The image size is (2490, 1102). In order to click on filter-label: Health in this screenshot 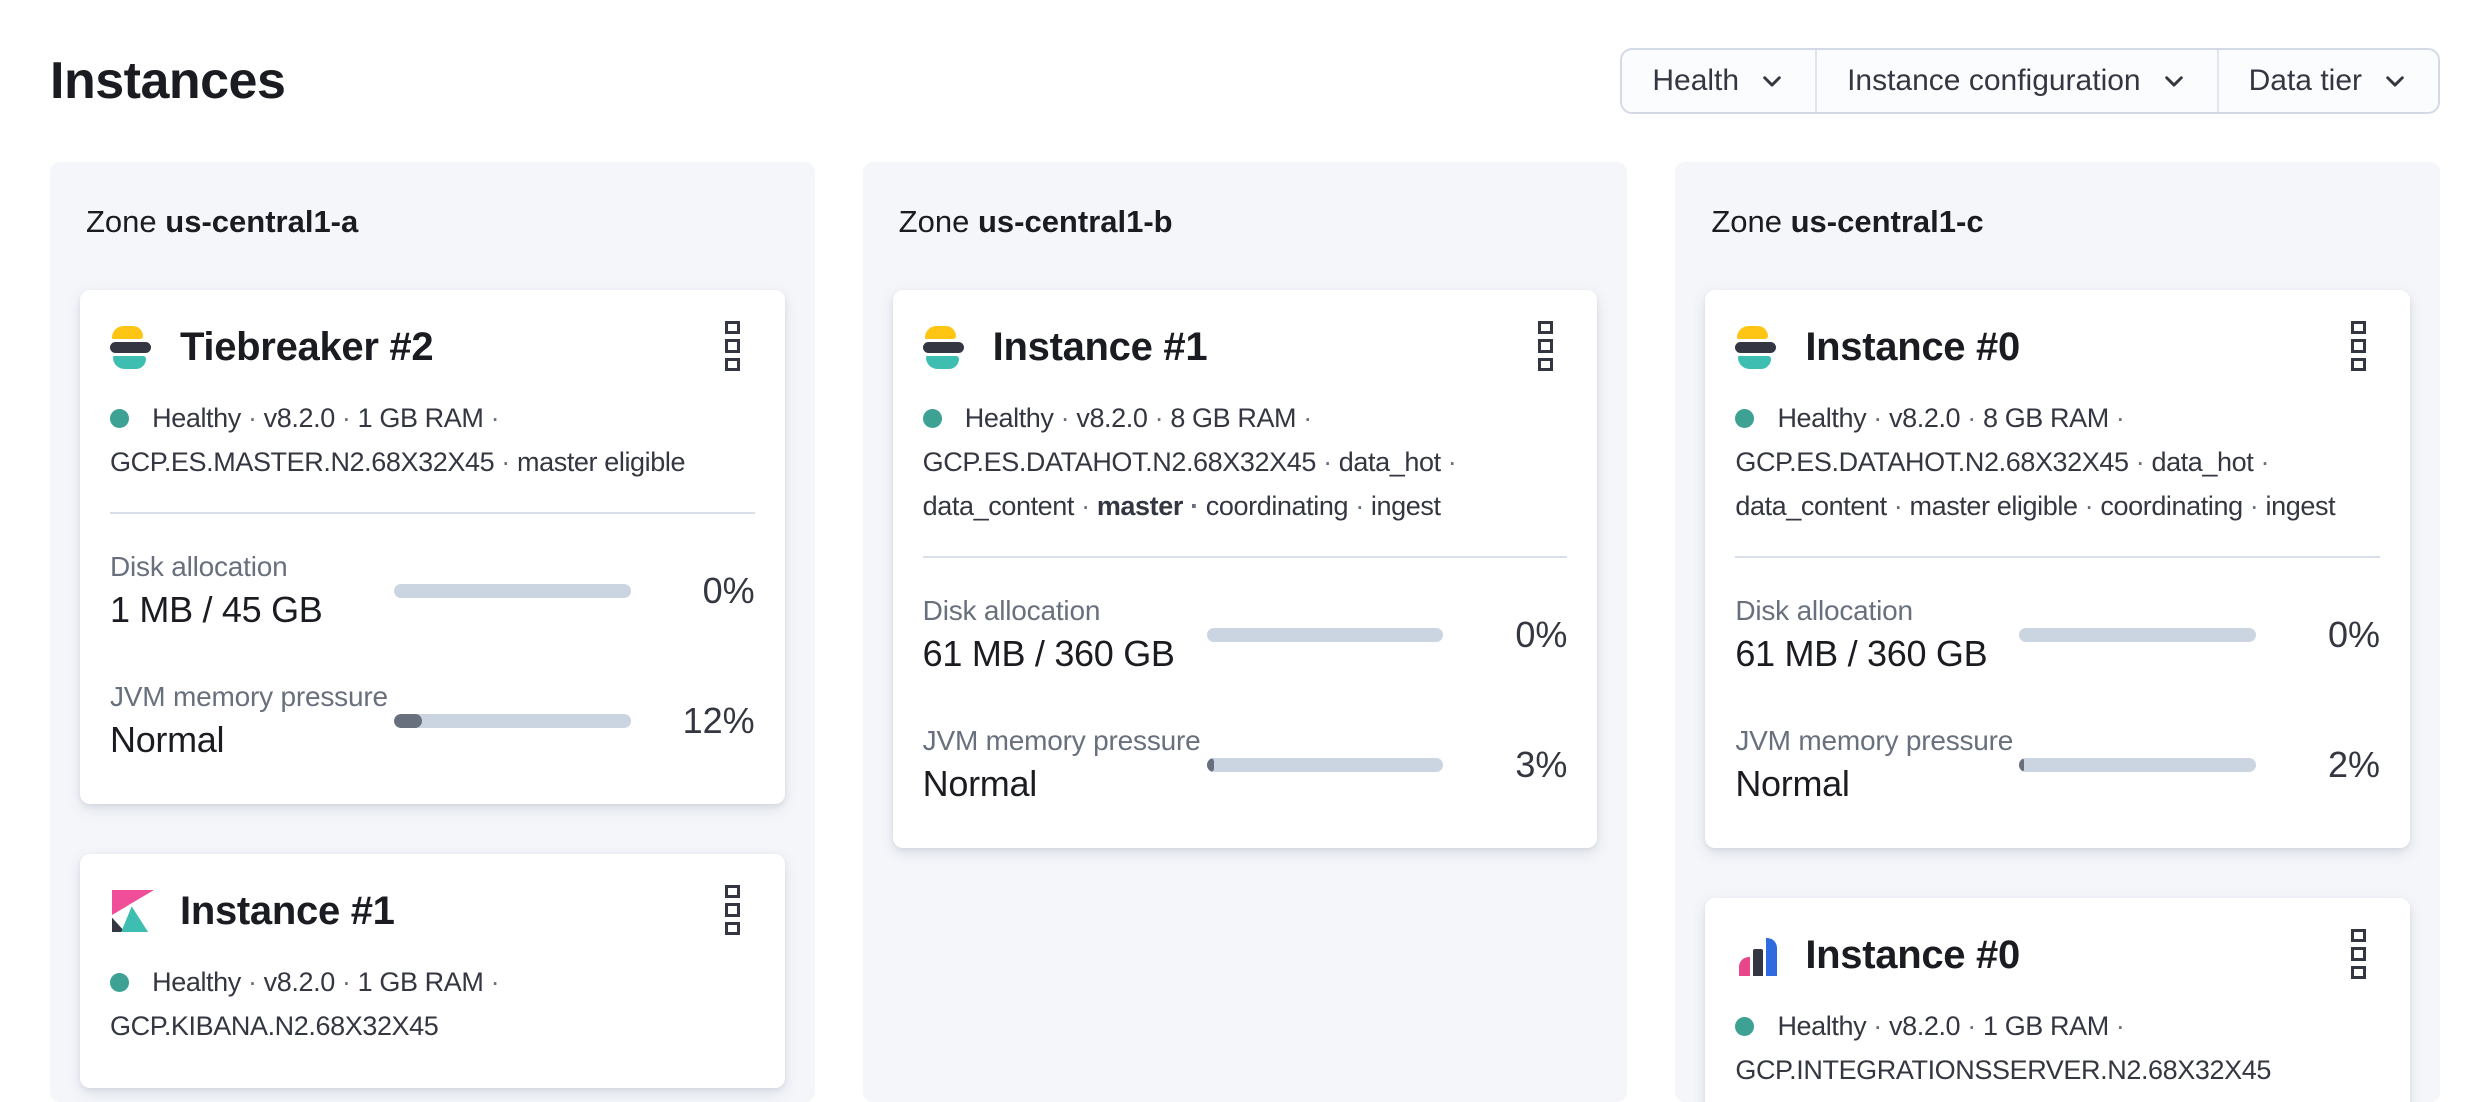, I will do `click(1696, 80)`.